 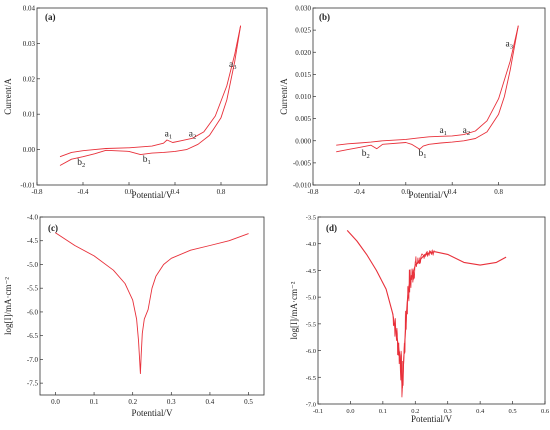 I want to click on y-tick-label: 0.030, so click(x=303, y=9).